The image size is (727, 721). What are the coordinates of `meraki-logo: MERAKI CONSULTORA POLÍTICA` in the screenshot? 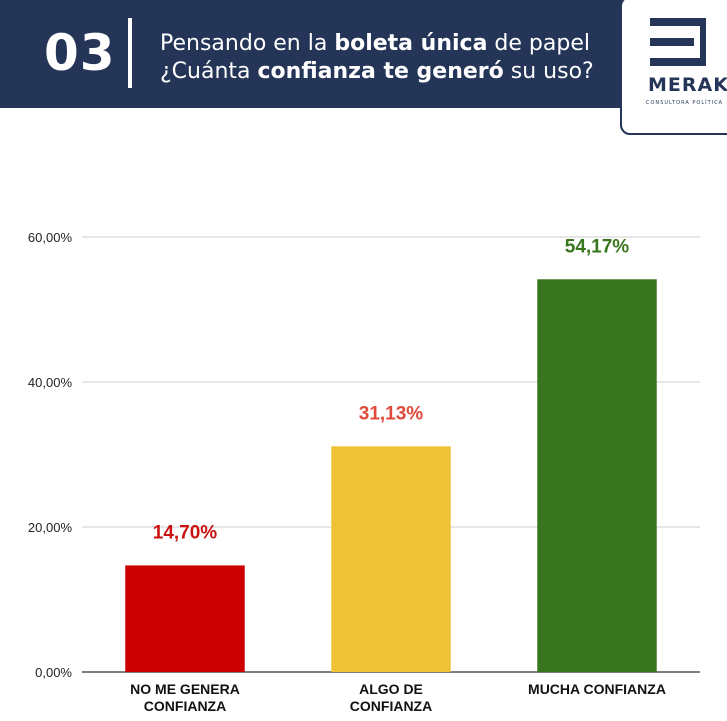 It's located at (673, 67).